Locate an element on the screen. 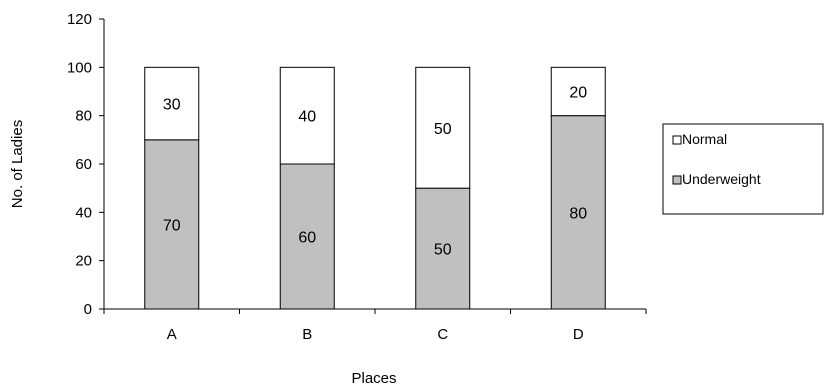 This screenshot has width=827, height=388. y-axis-label: No. of Ladies is located at coordinates (17, 164).